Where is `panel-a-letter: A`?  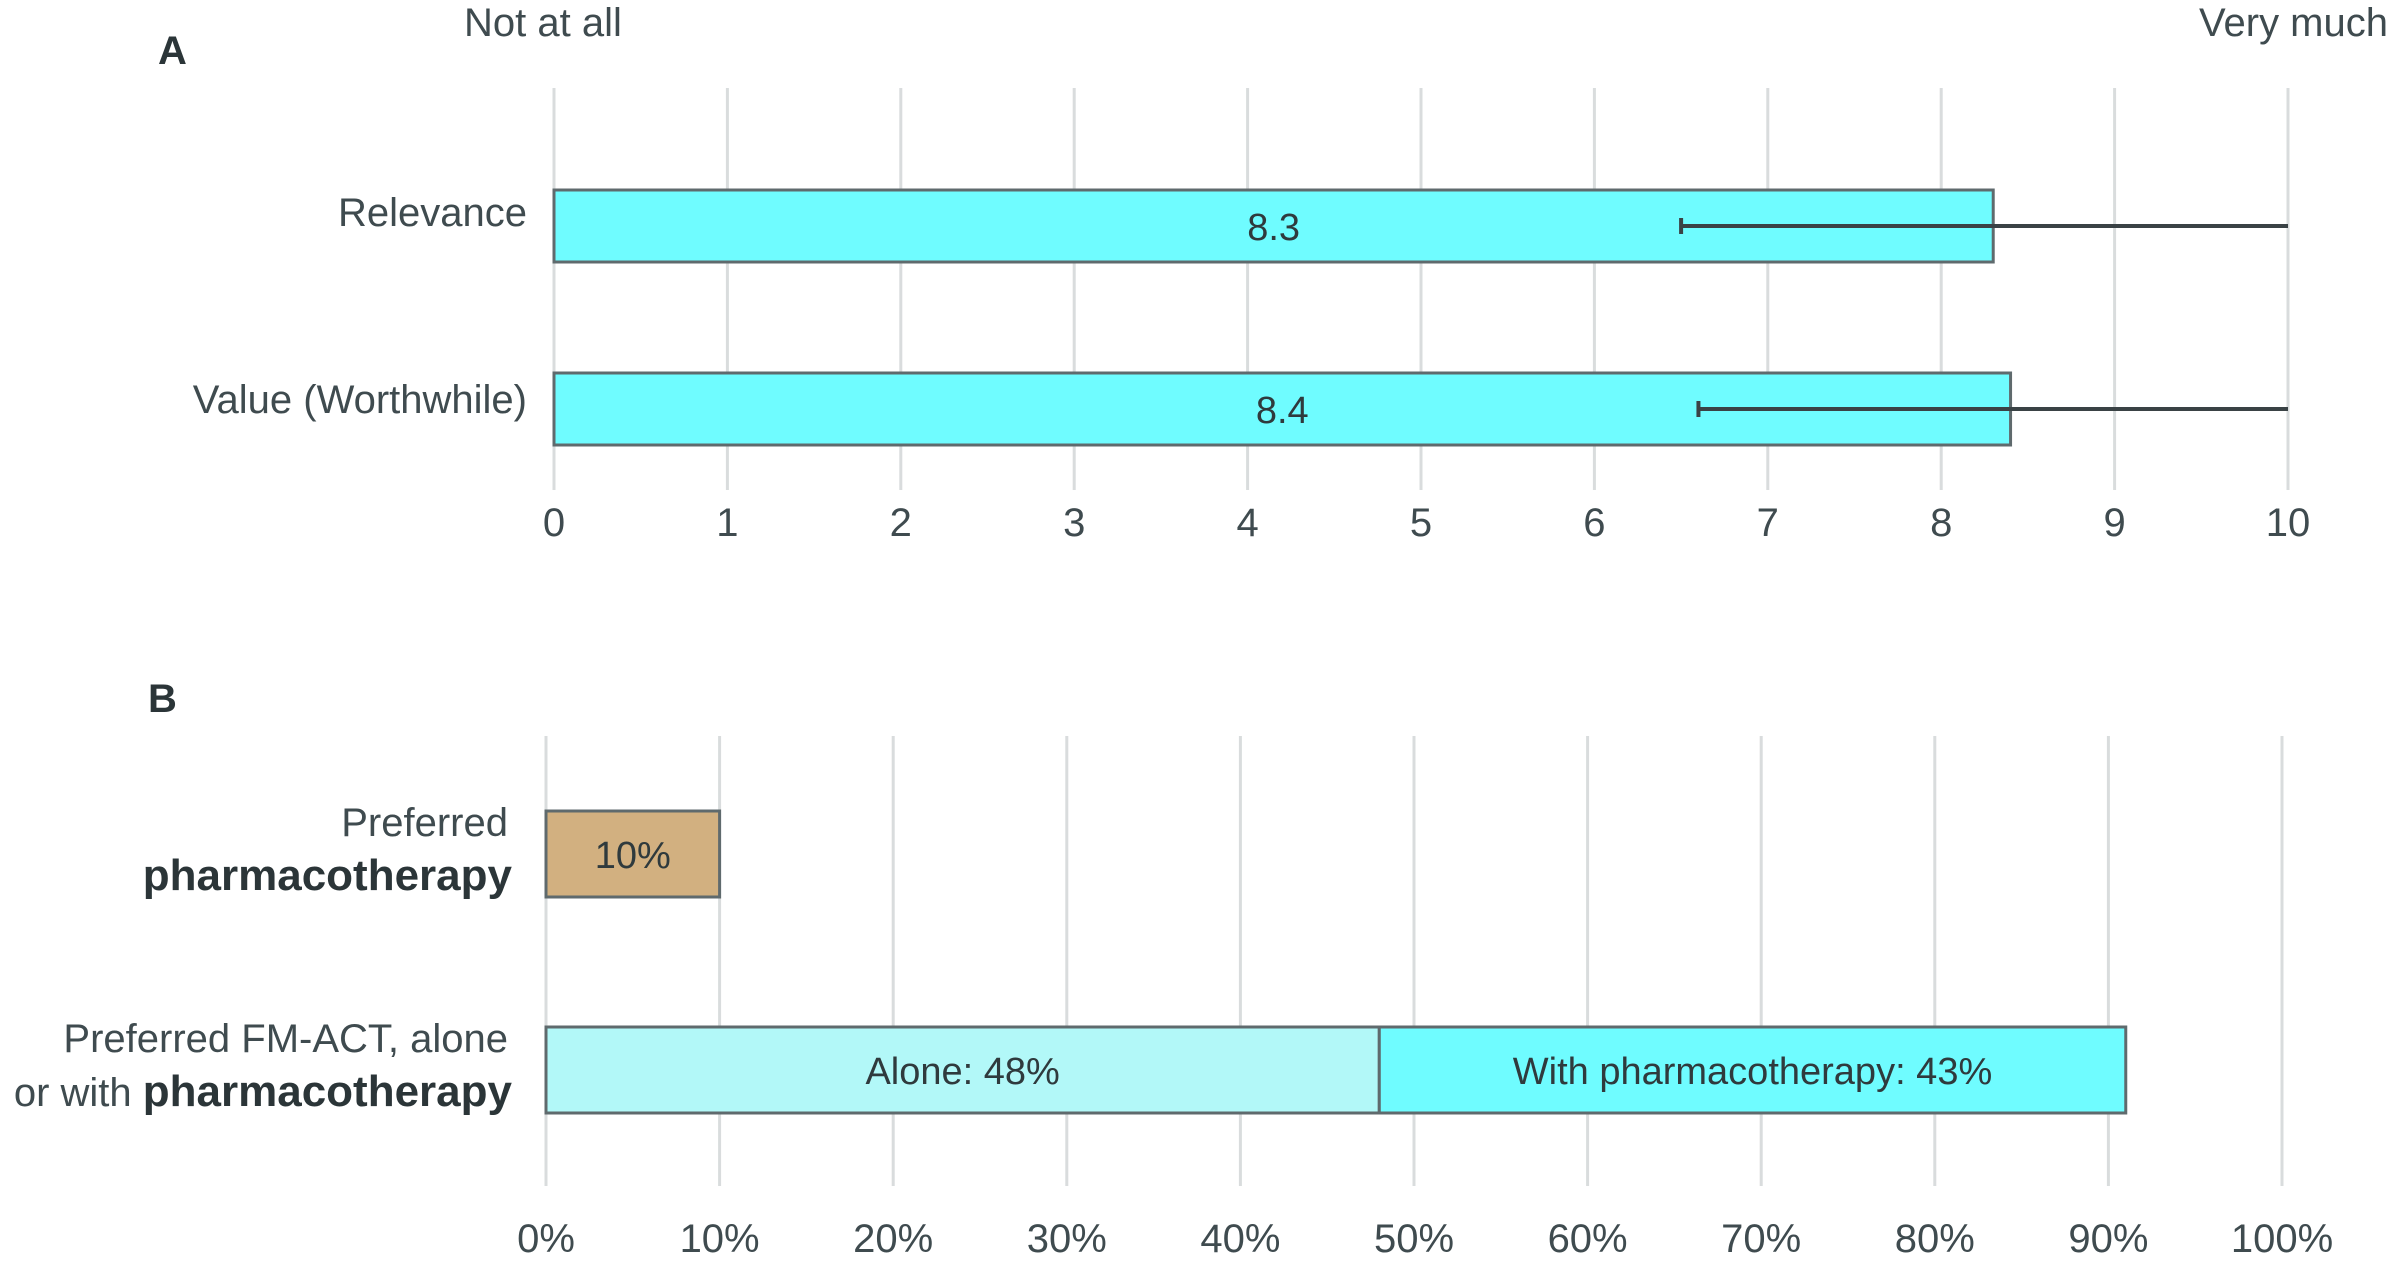 panel-a-letter: A is located at coordinates (172, 51).